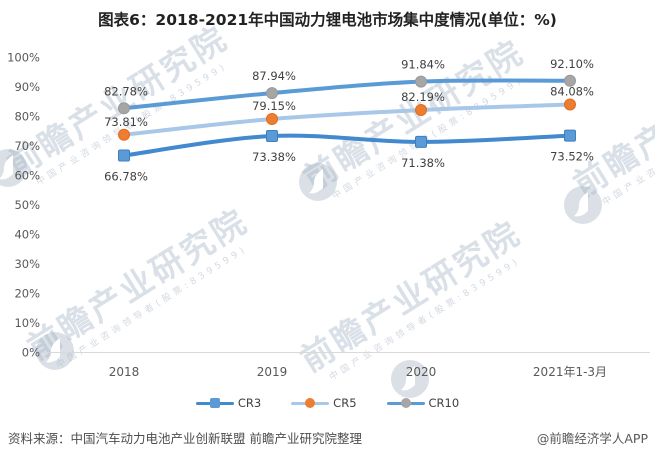 This screenshot has width=655, height=455. Describe the element at coordinates (27, 235) in the screenshot. I see `y-axis-label: 40%` at that location.